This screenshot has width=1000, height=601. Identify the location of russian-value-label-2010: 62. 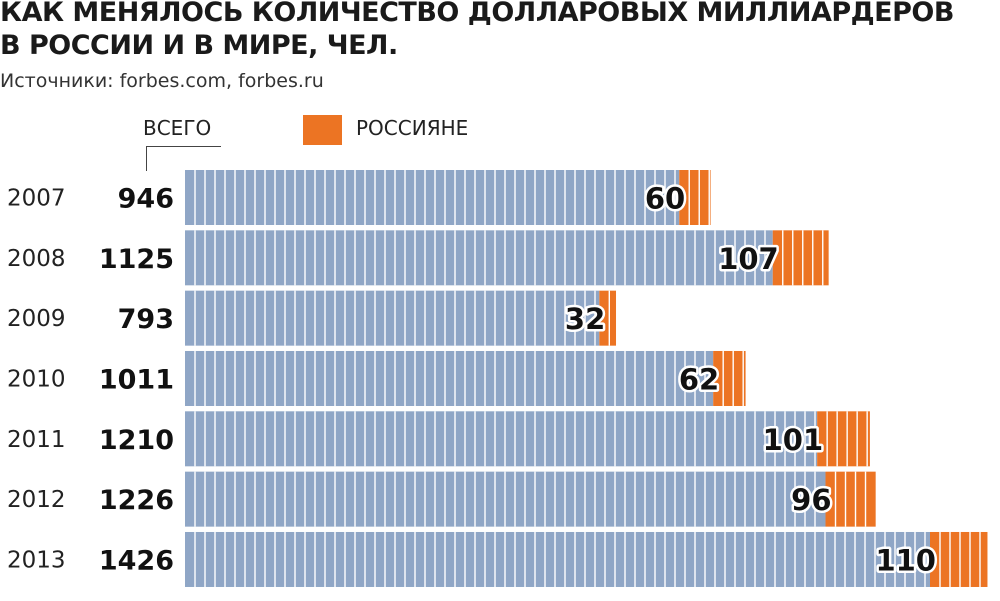
(699, 379).